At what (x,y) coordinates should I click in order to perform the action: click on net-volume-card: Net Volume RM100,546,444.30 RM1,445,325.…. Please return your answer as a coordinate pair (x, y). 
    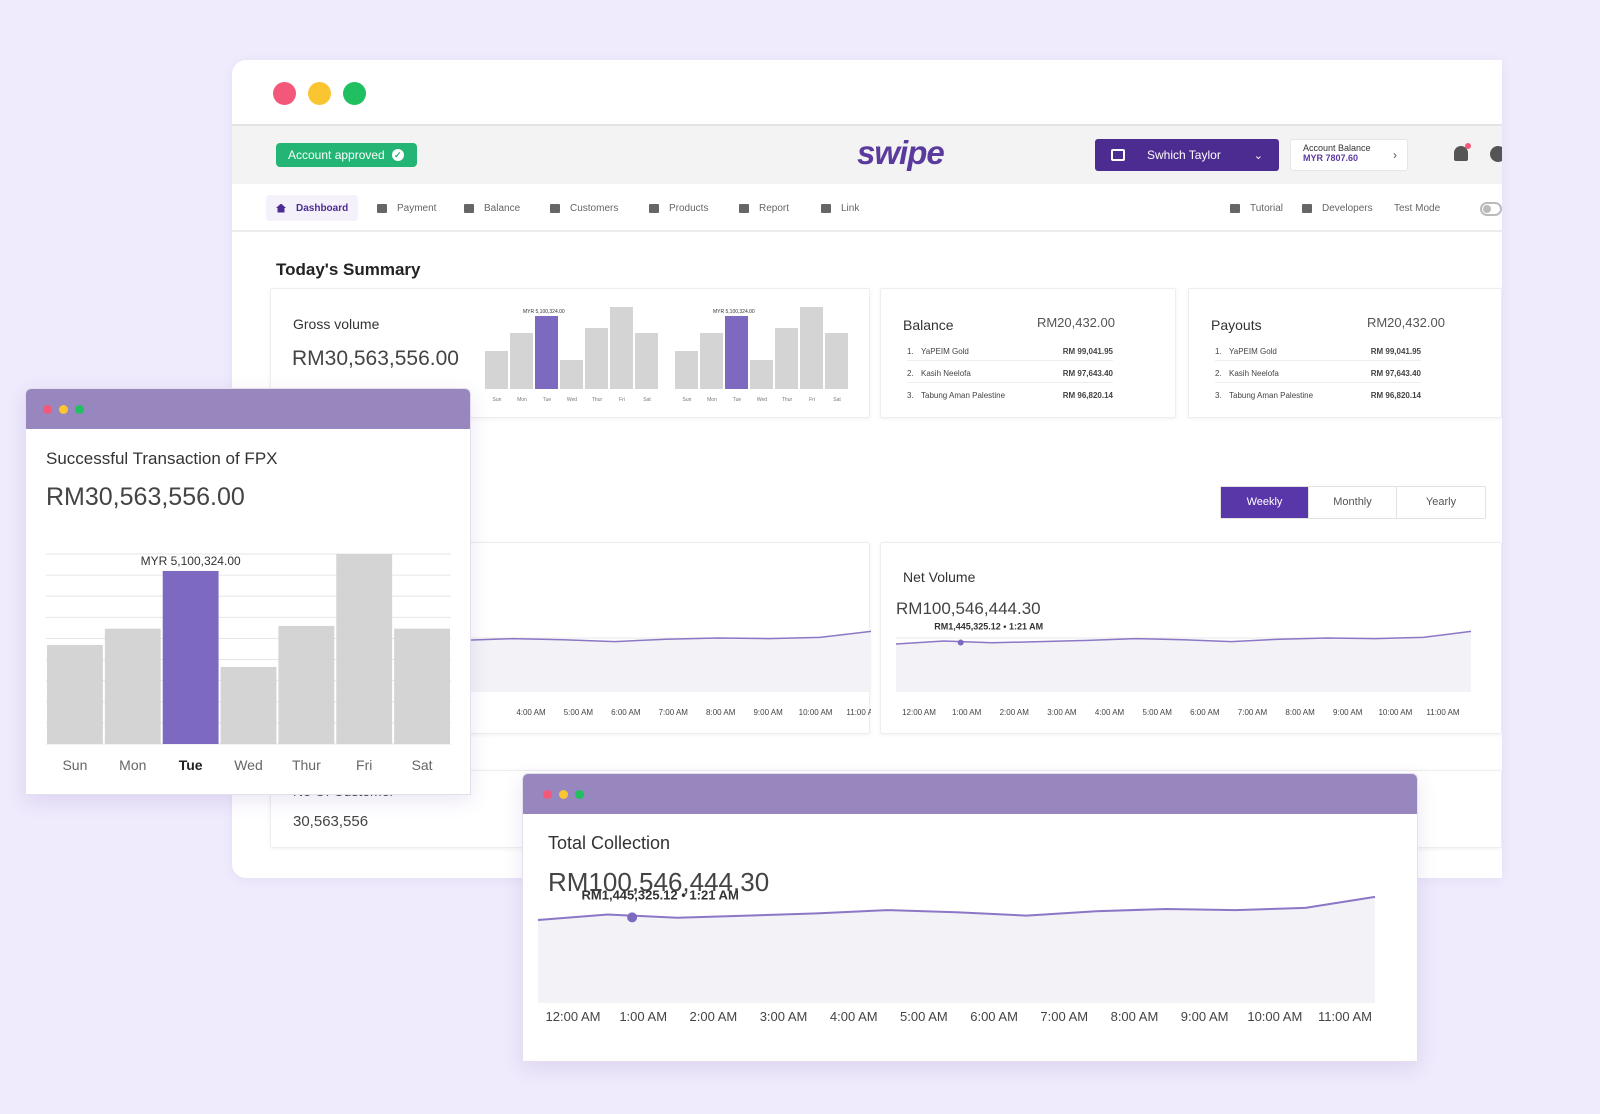
    Looking at the image, I should click on (1191, 638).